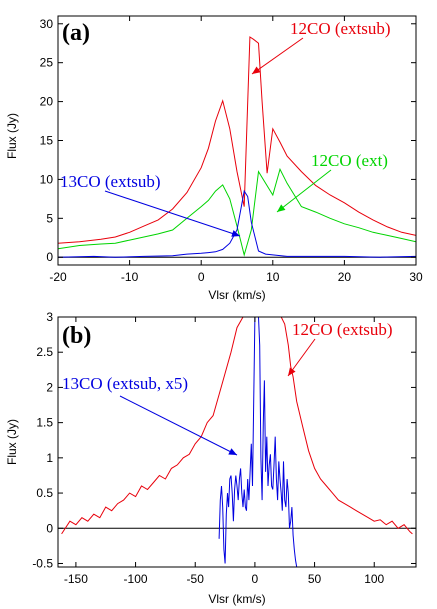 The image size is (437, 609). I want to click on y-tick-label: 0.5, so click(44, 493).